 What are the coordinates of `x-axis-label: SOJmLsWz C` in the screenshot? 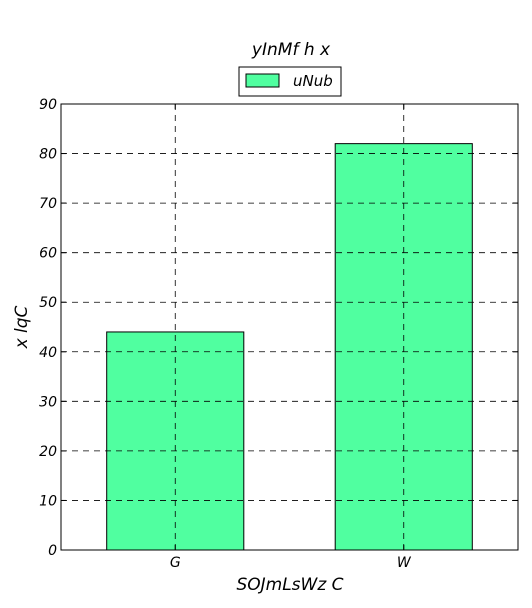 It's located at (289, 585).